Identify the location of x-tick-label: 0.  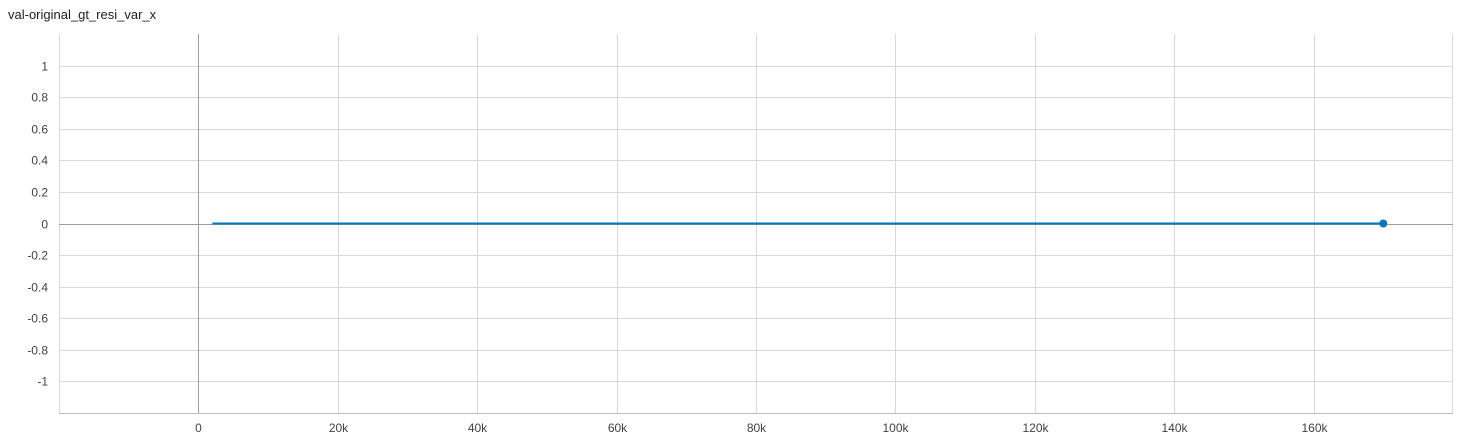
(198, 428).